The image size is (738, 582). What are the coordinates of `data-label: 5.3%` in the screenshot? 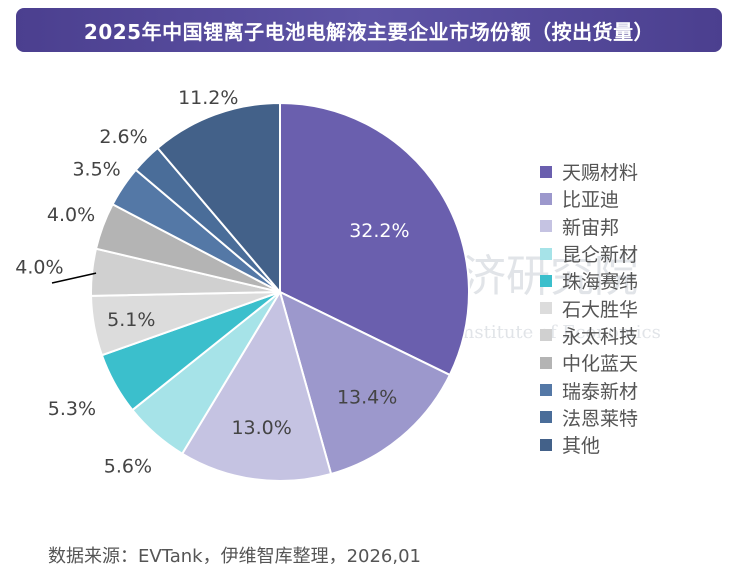 It's located at (72, 409).